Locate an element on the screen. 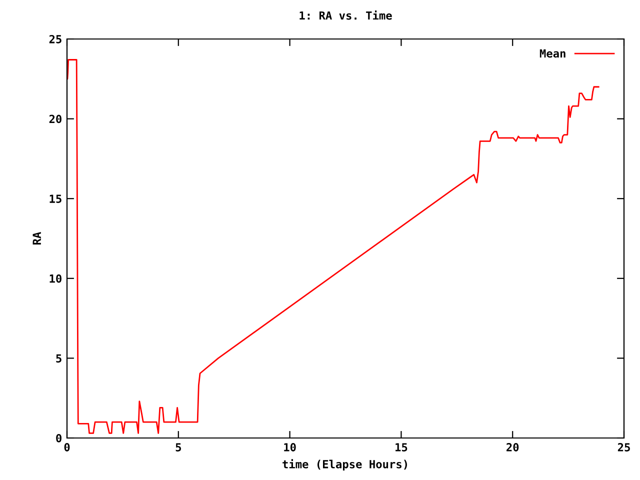 This screenshot has width=640, height=480. x-tick-label: 20 is located at coordinates (512, 447).